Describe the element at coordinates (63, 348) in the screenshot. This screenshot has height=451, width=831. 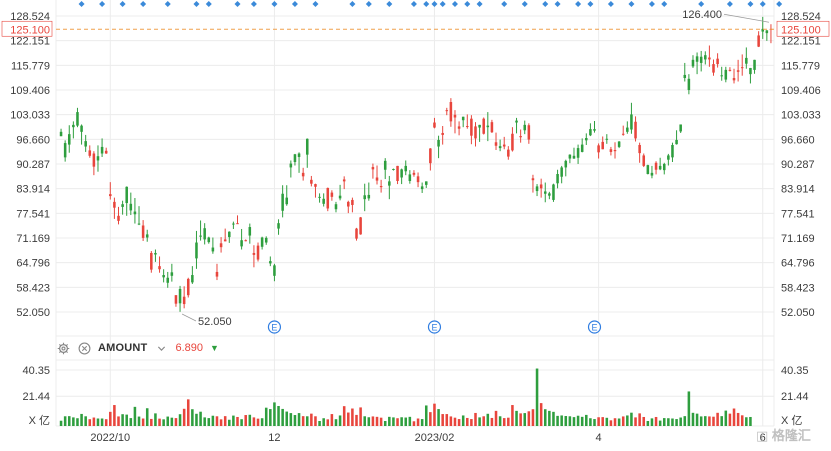
I see `settings-gear-icon` at that location.